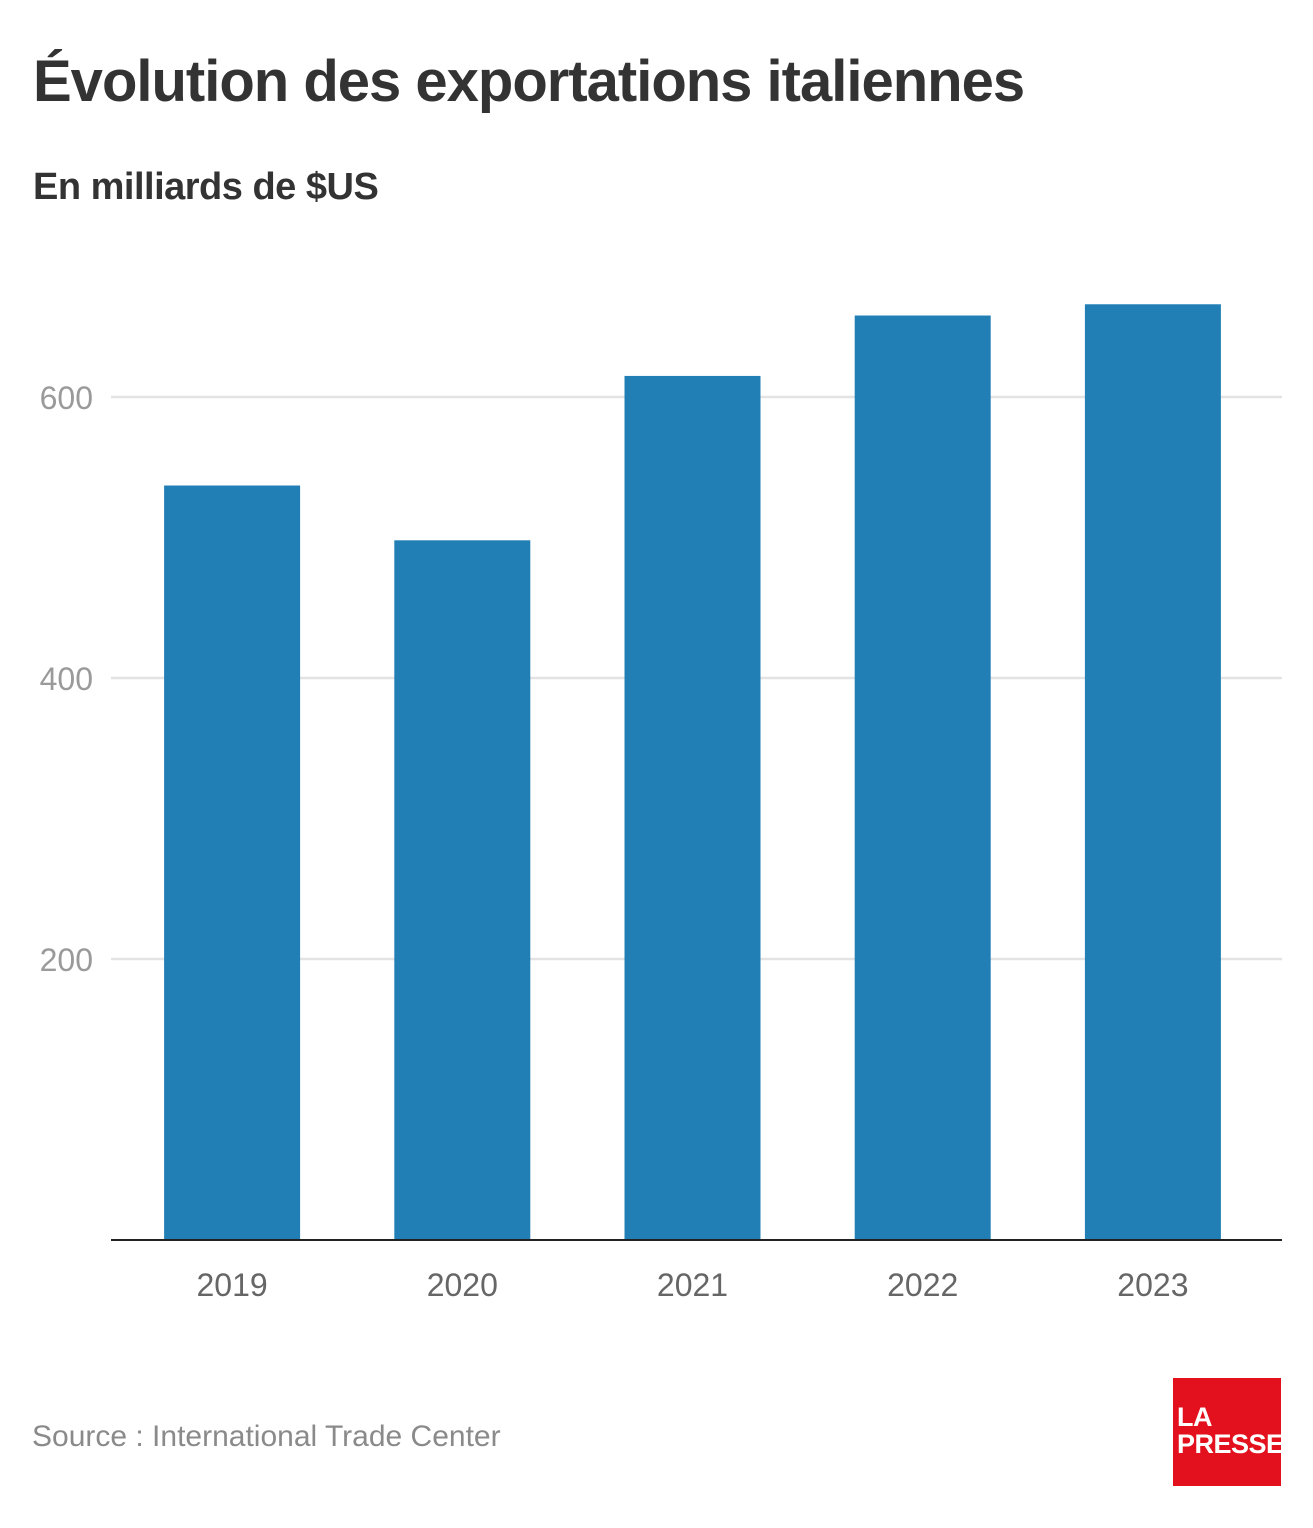  Describe the element at coordinates (922, 777) in the screenshot. I see `bar-2022` at that location.